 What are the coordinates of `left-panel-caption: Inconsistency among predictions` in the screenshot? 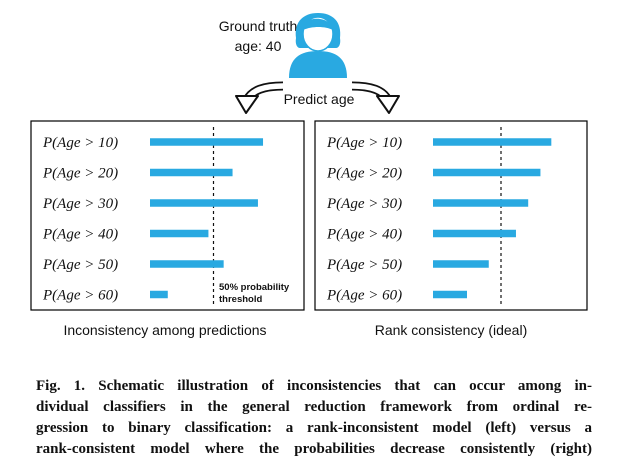 It's located at (164, 330).